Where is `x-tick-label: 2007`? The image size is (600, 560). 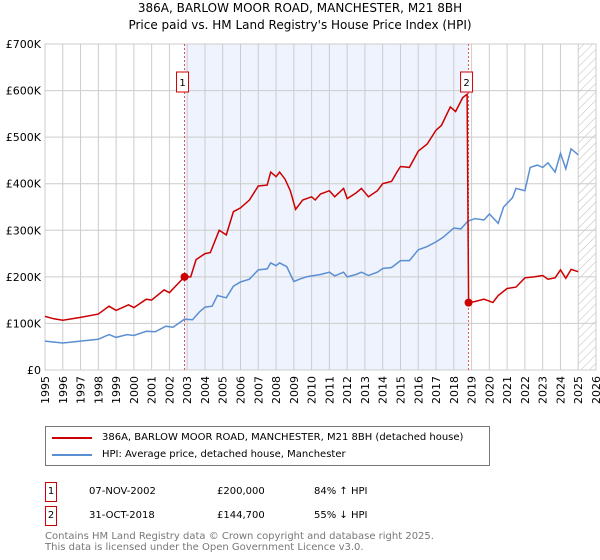 x-tick-label: 2007 is located at coordinates (258, 390).